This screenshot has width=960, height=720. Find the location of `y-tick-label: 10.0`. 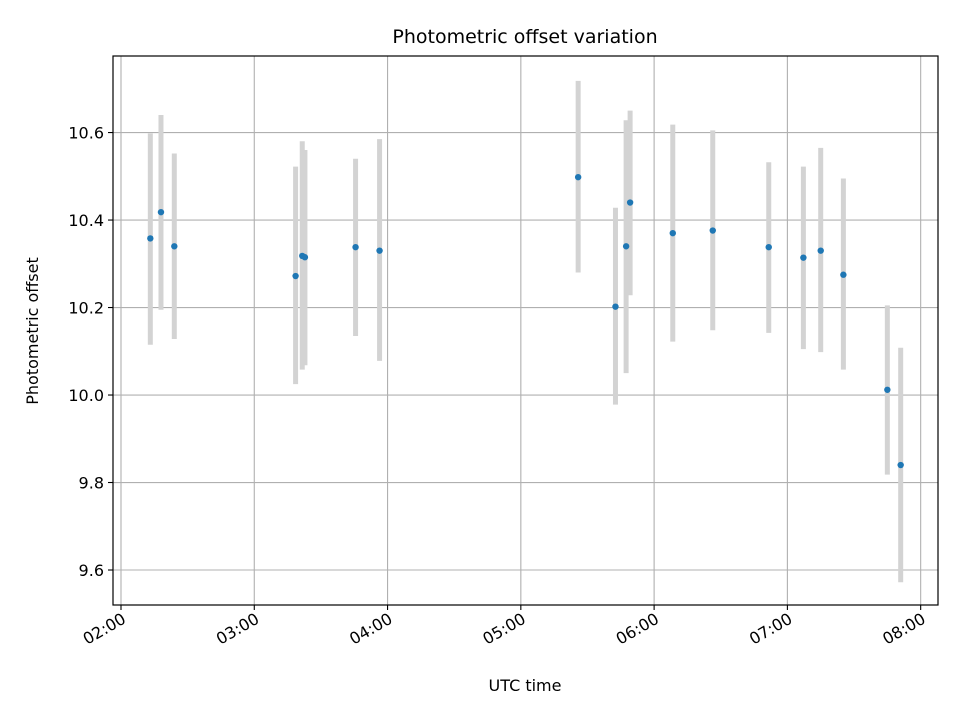

y-tick-label: 10.0 is located at coordinates (86, 395).